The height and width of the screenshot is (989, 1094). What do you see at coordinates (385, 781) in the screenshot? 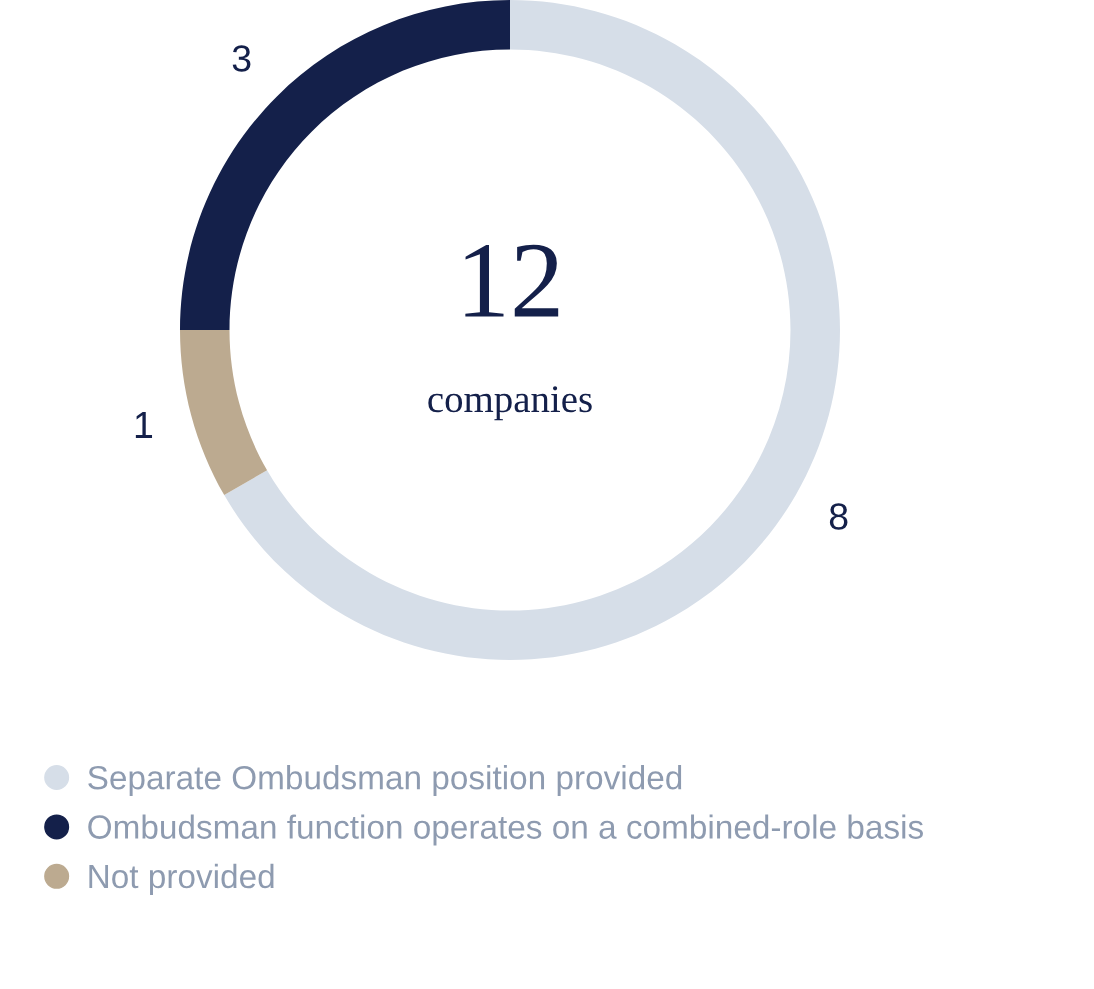
I see `legend-label: Separate Ombudsman position provided` at bounding box center [385, 781].